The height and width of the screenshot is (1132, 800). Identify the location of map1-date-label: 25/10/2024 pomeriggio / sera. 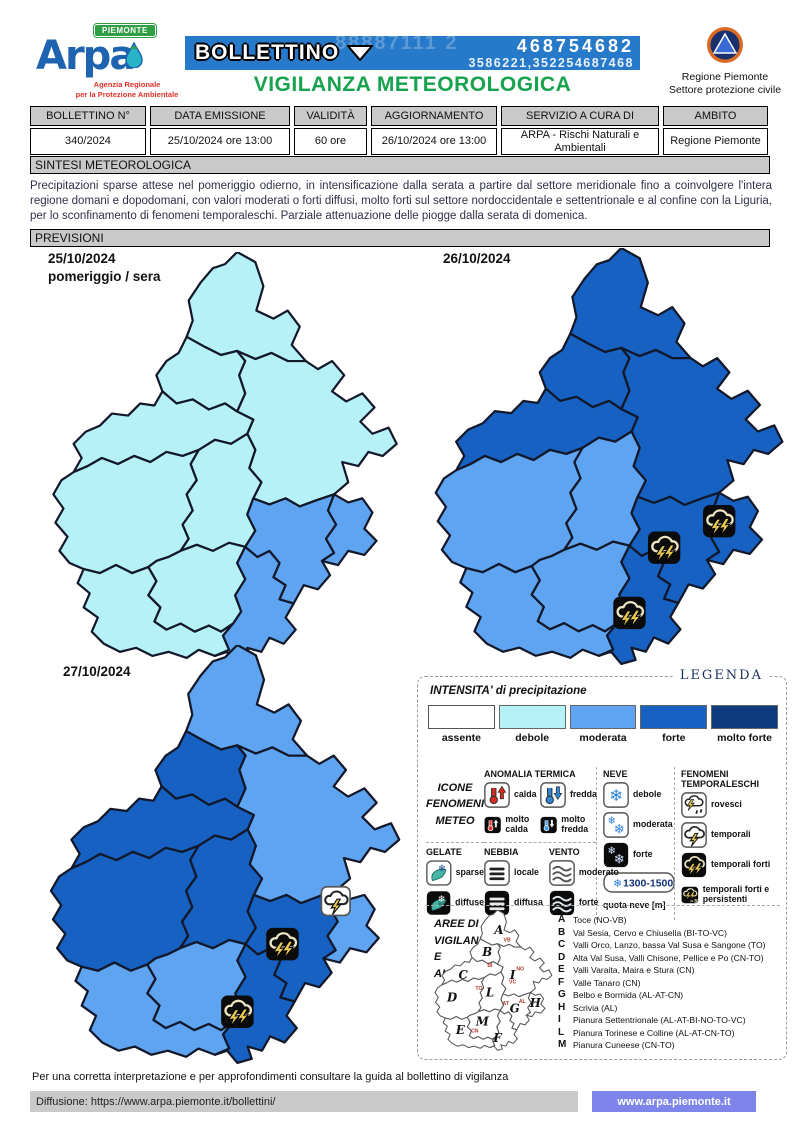
(104, 268).